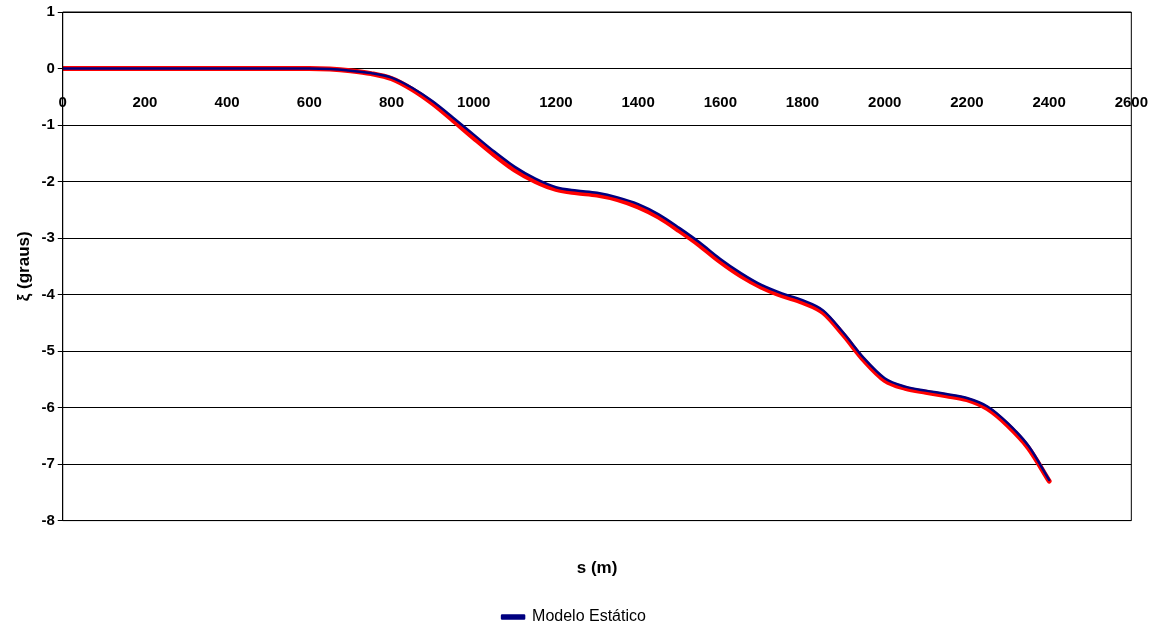  Describe the element at coordinates (48, 237) in the screenshot. I see `y-tick-label: -3` at that location.